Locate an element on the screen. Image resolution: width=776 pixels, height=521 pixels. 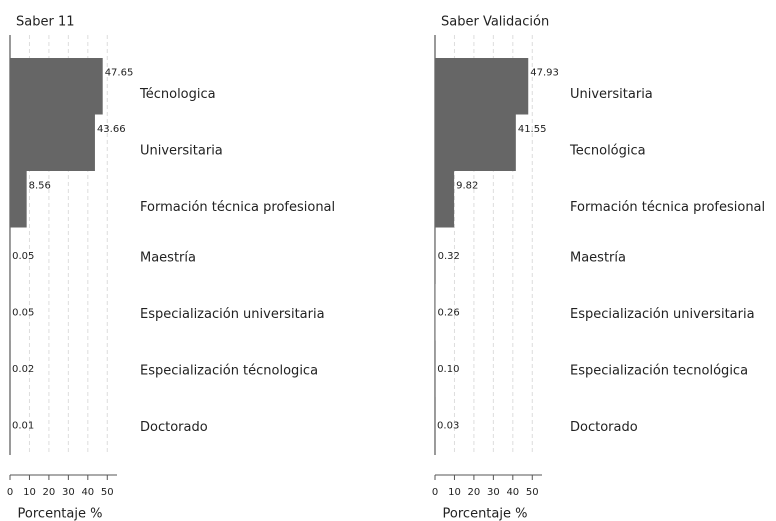
chart-title: Saber Validación is located at coordinates (495, 22).